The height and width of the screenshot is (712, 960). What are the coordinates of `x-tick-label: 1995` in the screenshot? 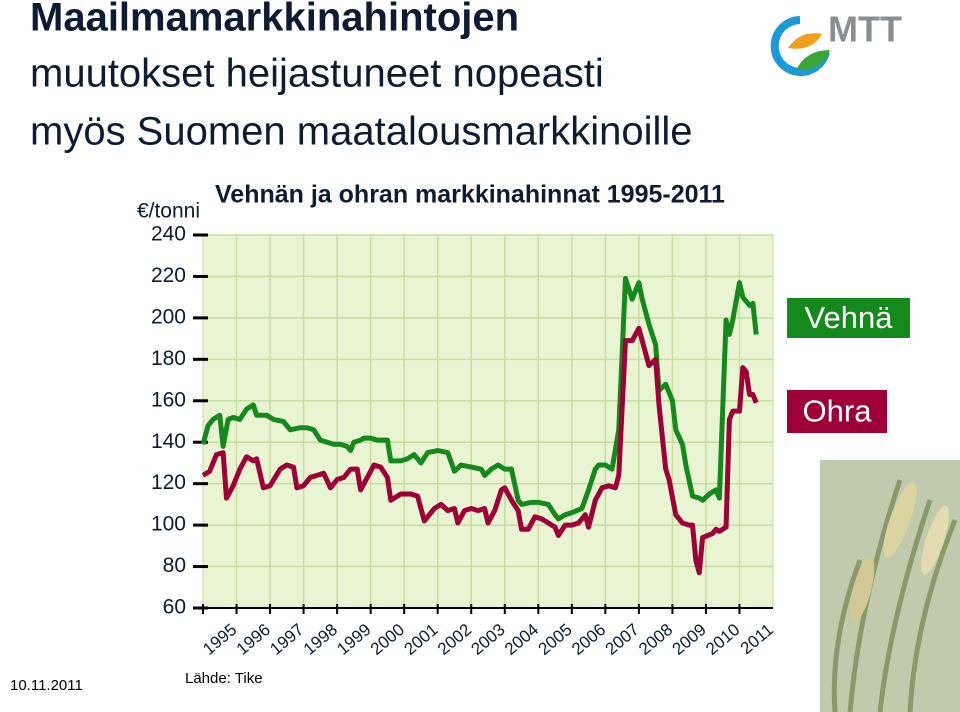 It's located at (219, 639).